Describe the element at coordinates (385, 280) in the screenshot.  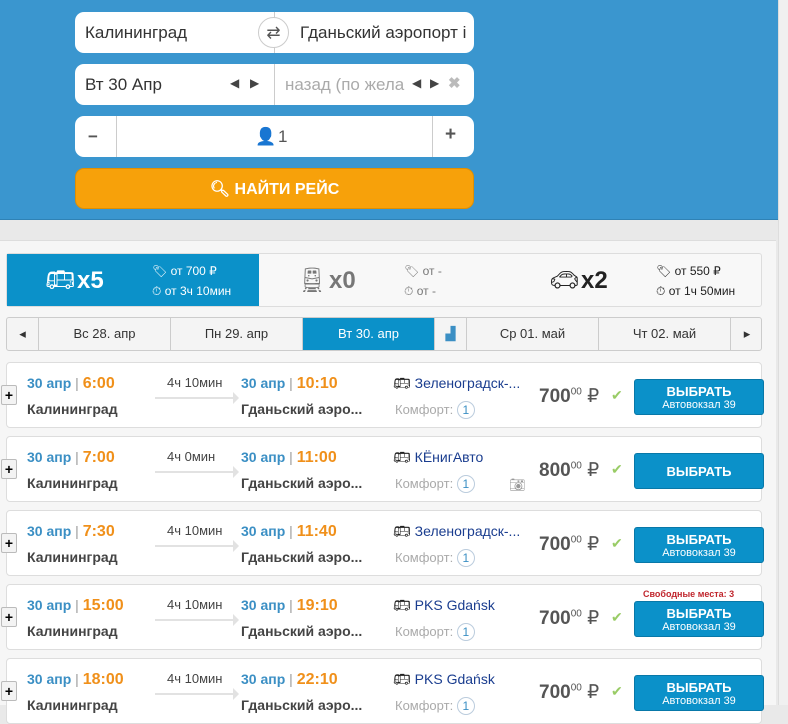
I see `tab-train: 🚆︎ x0 🏷︎ от - ⏱︎ от -` at that location.